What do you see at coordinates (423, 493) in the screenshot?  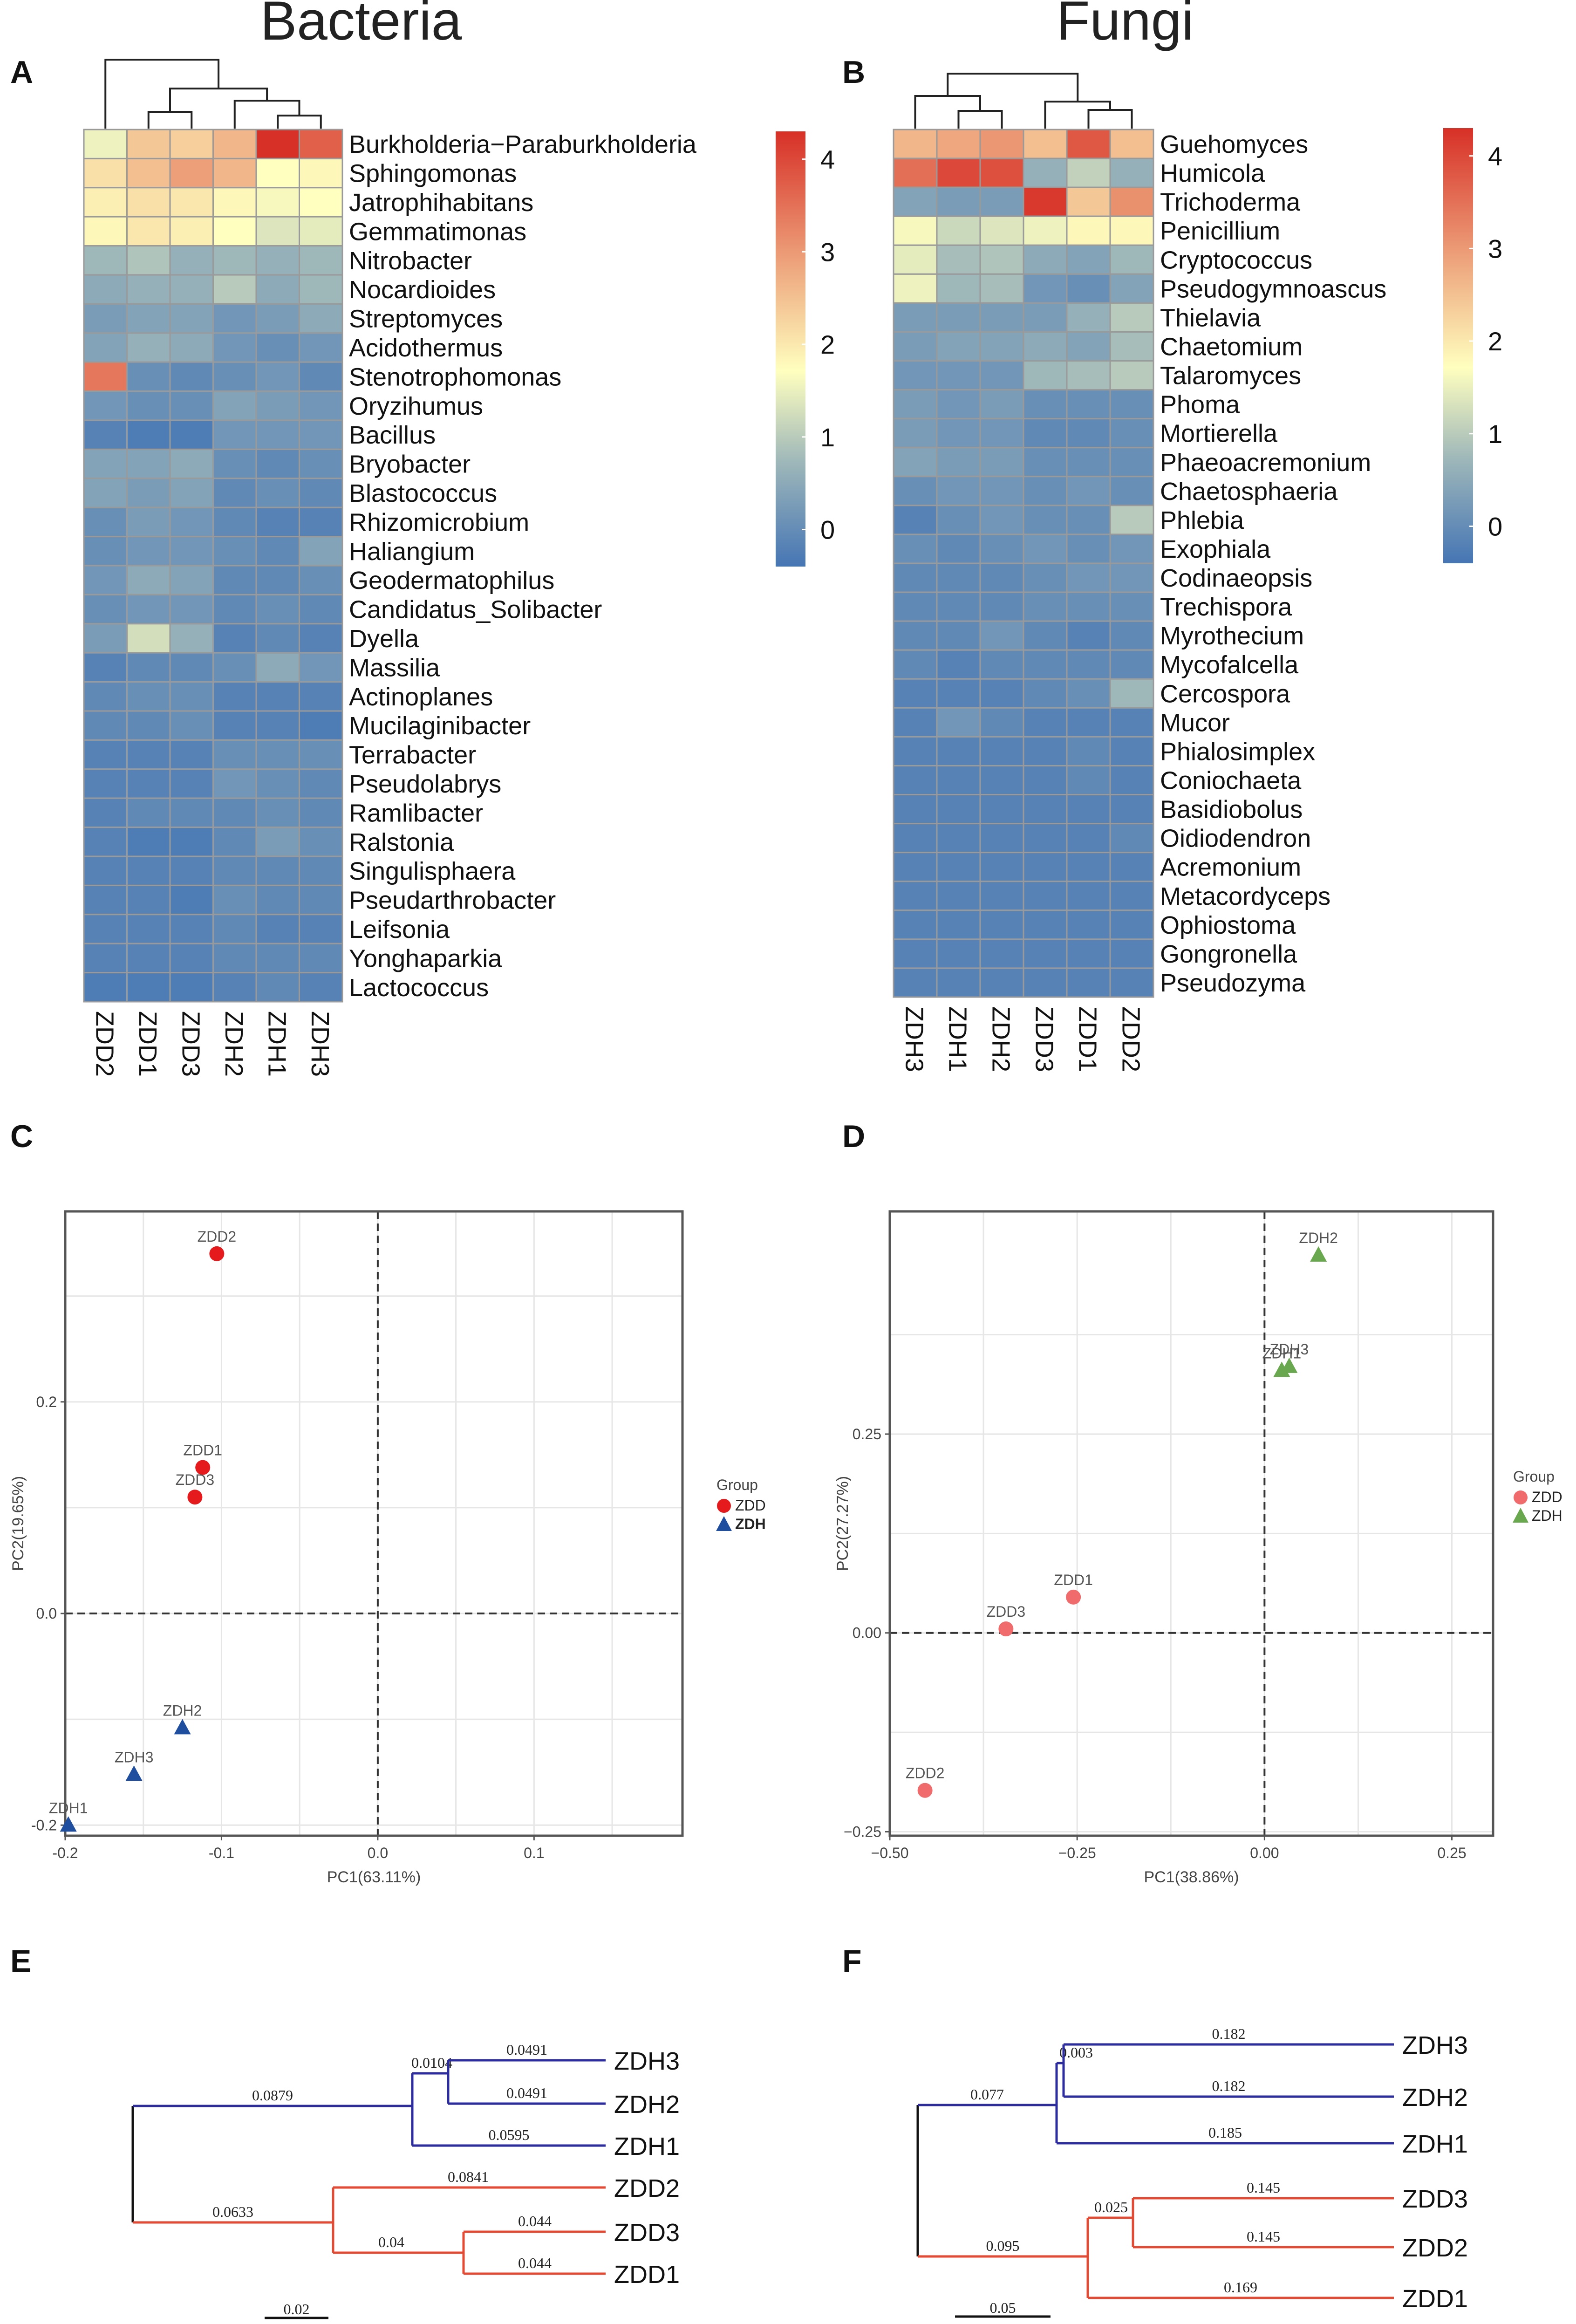 I see `row-label-blastococcus: Blastococcus` at bounding box center [423, 493].